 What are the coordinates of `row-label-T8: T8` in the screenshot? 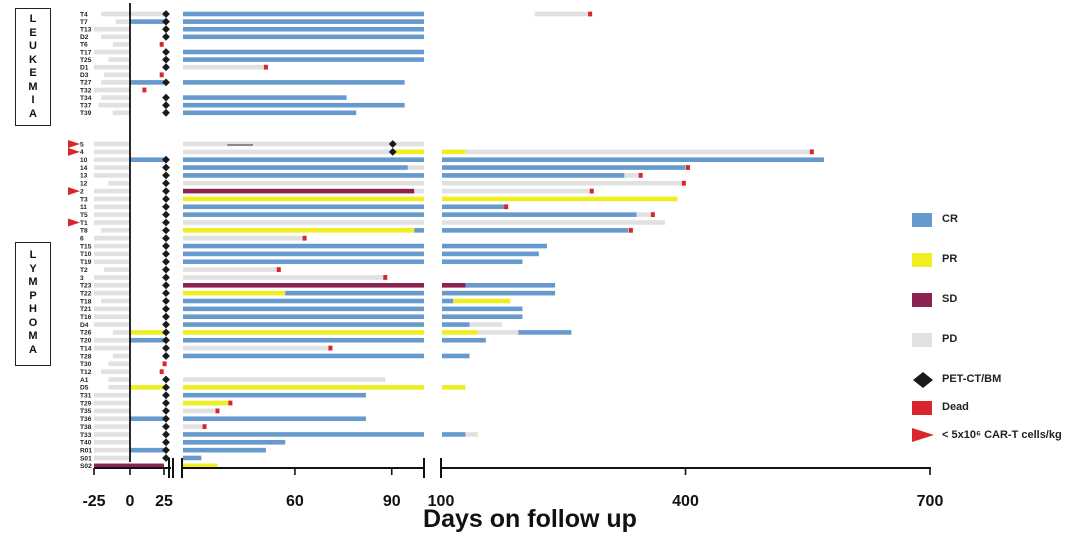 It's located at (84, 231).